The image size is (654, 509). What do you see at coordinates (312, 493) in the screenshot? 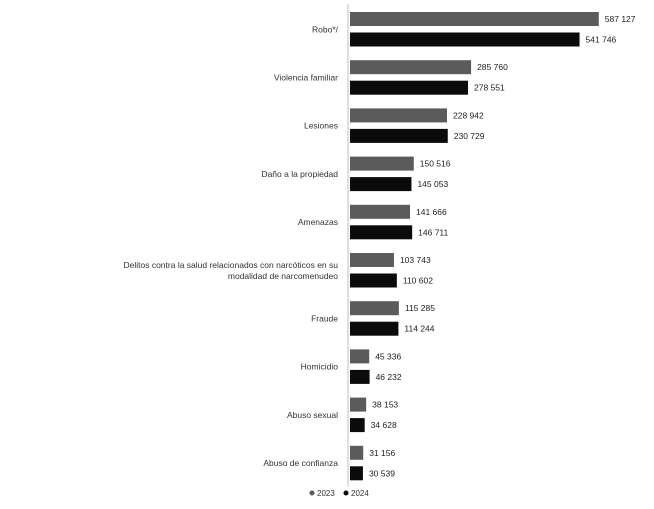
I see `legend-marker-2023` at bounding box center [312, 493].